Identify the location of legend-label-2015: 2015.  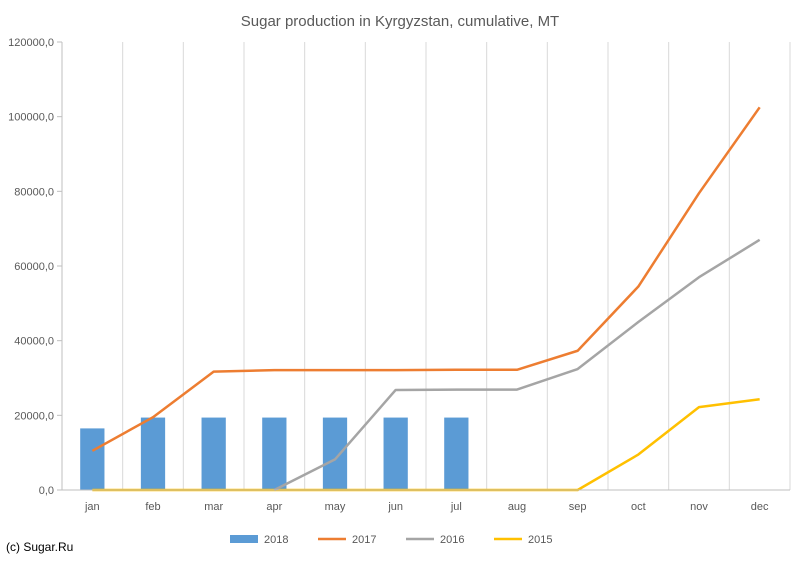
(540, 540).